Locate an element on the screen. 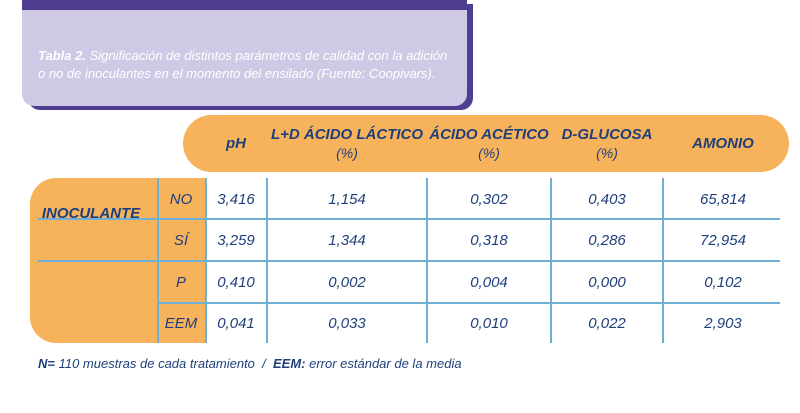 The width and height of the screenshot is (800, 413). footnote-n-text: 110 muestras de cada tratamiento is located at coordinates (154, 363).